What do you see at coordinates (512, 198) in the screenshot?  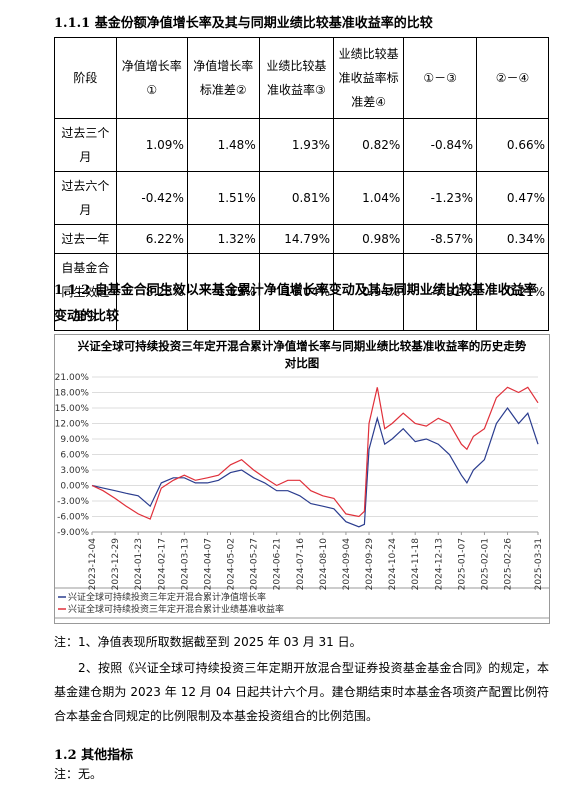 I see `cell: 0.47%` at bounding box center [512, 198].